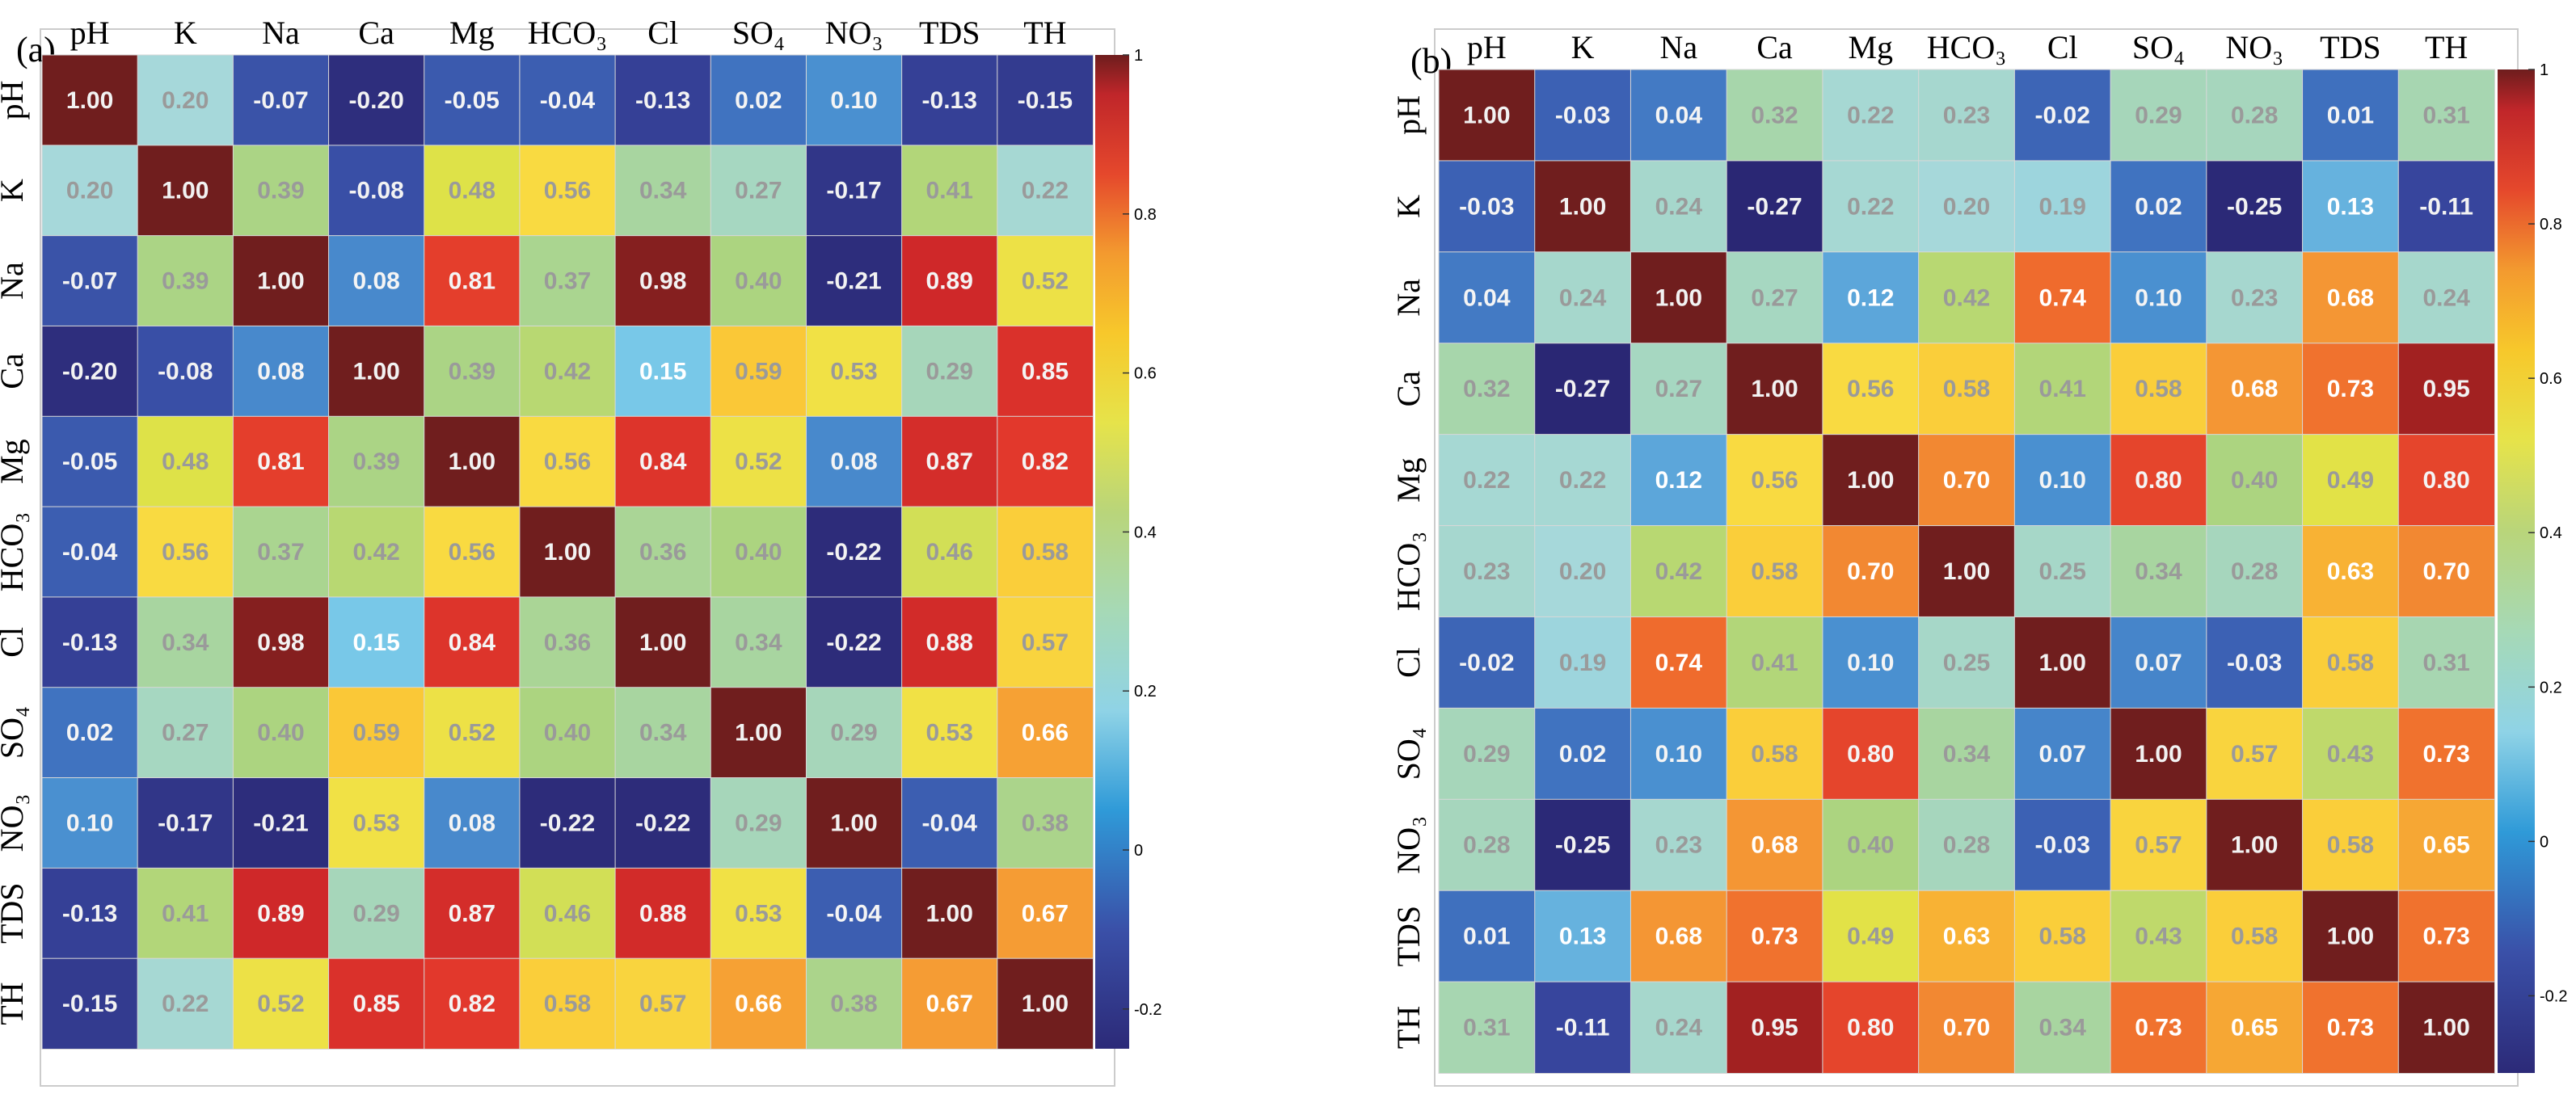  Describe the element at coordinates (568, 1003) in the screenshot. I see `a-cell-th-hco3` at that location.